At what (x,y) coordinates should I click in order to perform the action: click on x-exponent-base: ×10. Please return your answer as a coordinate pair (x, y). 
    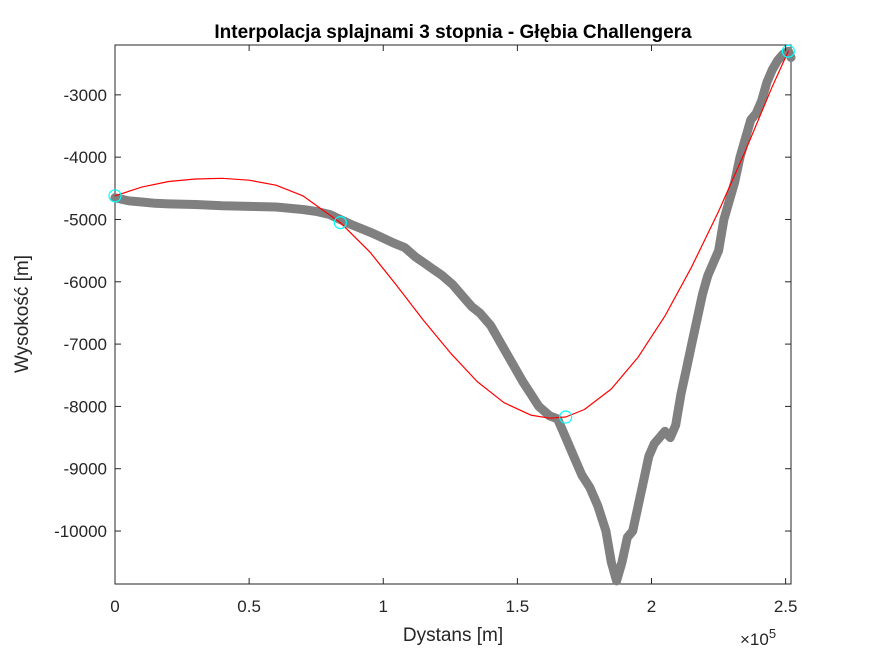
    Looking at the image, I should click on (754, 639).